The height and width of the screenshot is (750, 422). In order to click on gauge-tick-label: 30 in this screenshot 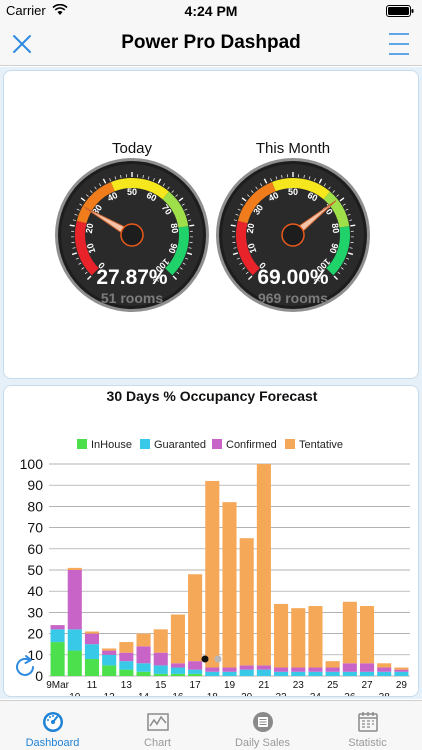, I will do `click(258, 210)`.